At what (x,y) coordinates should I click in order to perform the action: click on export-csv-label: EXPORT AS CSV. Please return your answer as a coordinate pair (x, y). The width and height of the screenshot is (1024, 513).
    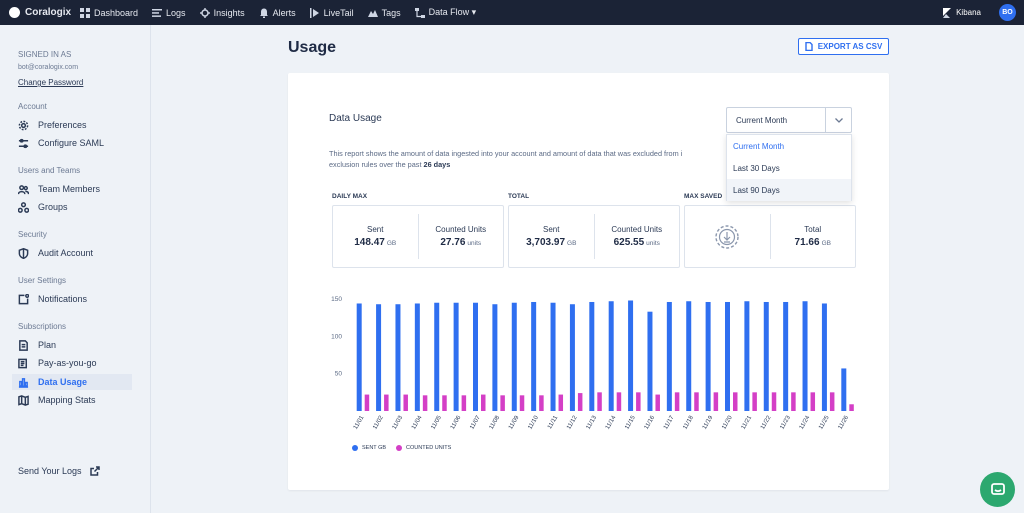
    Looking at the image, I should click on (850, 46).